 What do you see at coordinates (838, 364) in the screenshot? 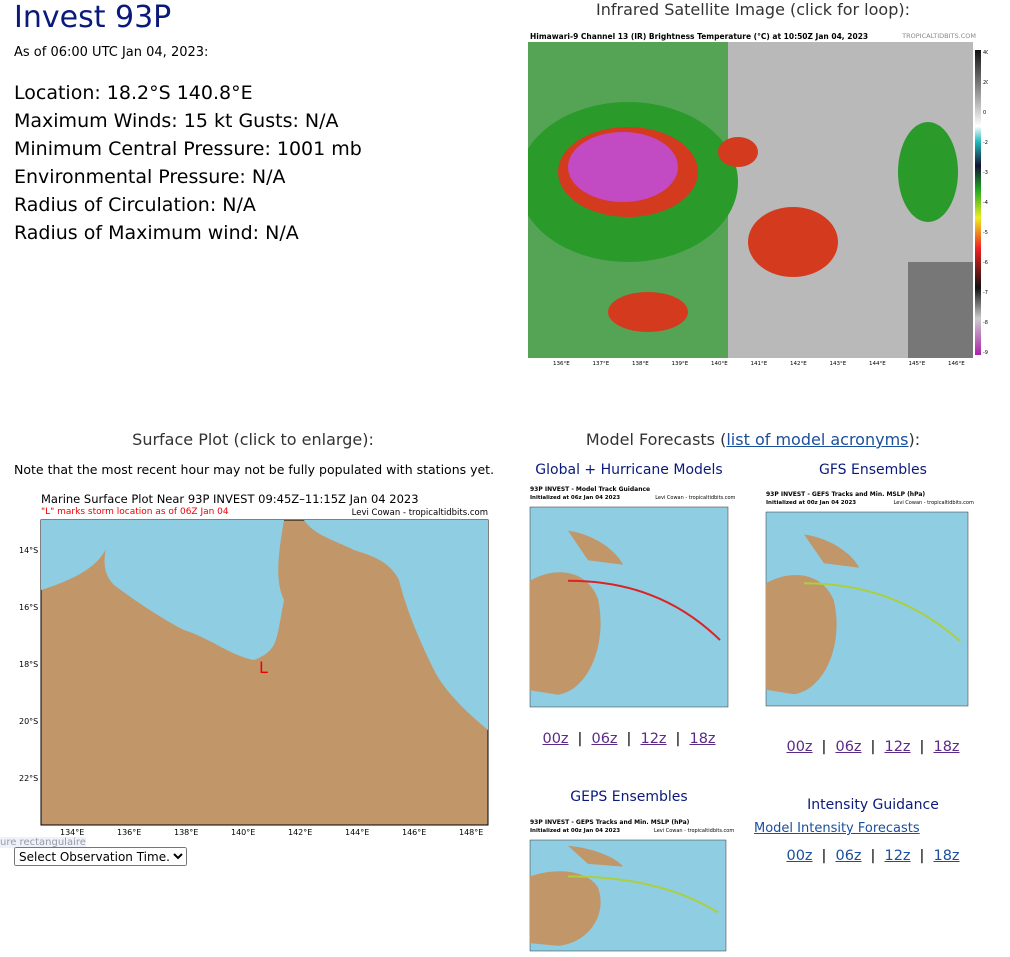
I see `lon-label: 143°E` at bounding box center [838, 364].